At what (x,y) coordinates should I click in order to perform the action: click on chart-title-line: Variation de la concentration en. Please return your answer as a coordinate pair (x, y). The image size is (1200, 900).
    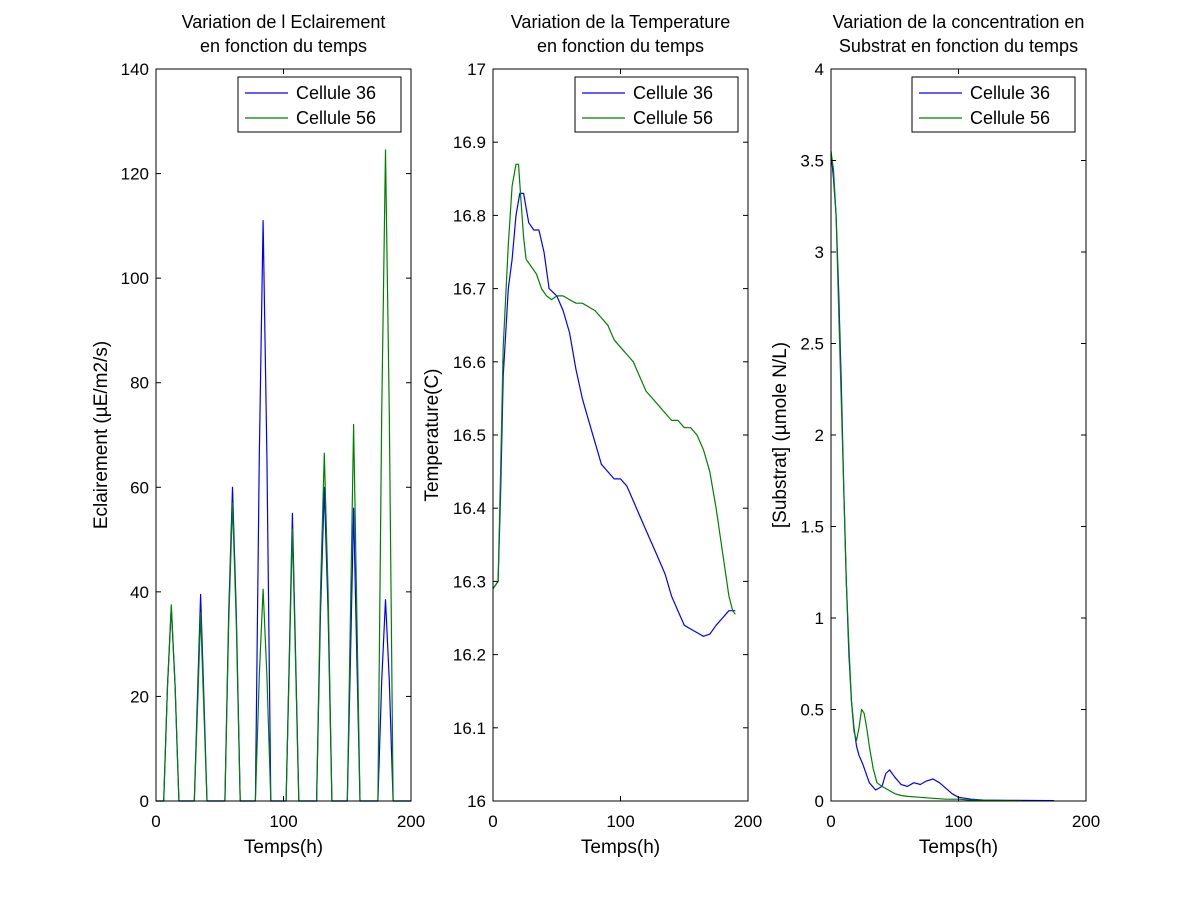
    Looking at the image, I should click on (959, 22).